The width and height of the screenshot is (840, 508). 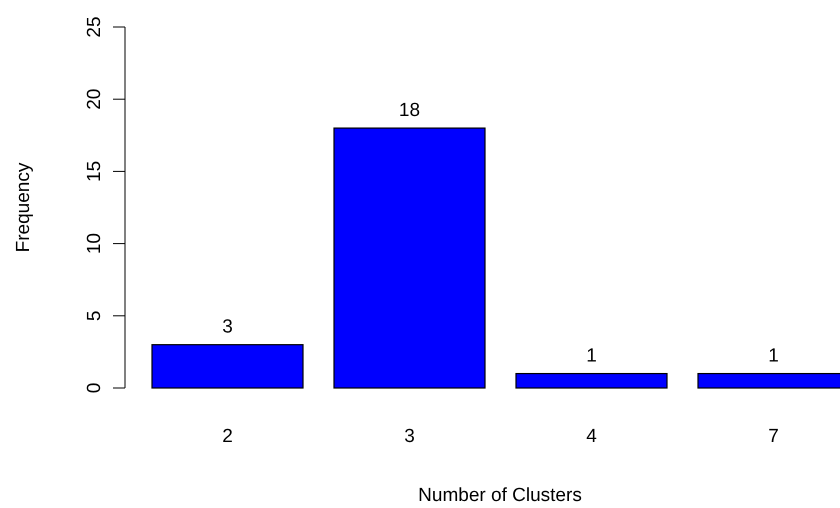 What do you see at coordinates (409, 111) in the screenshot?
I see `data-label: 18` at bounding box center [409, 111].